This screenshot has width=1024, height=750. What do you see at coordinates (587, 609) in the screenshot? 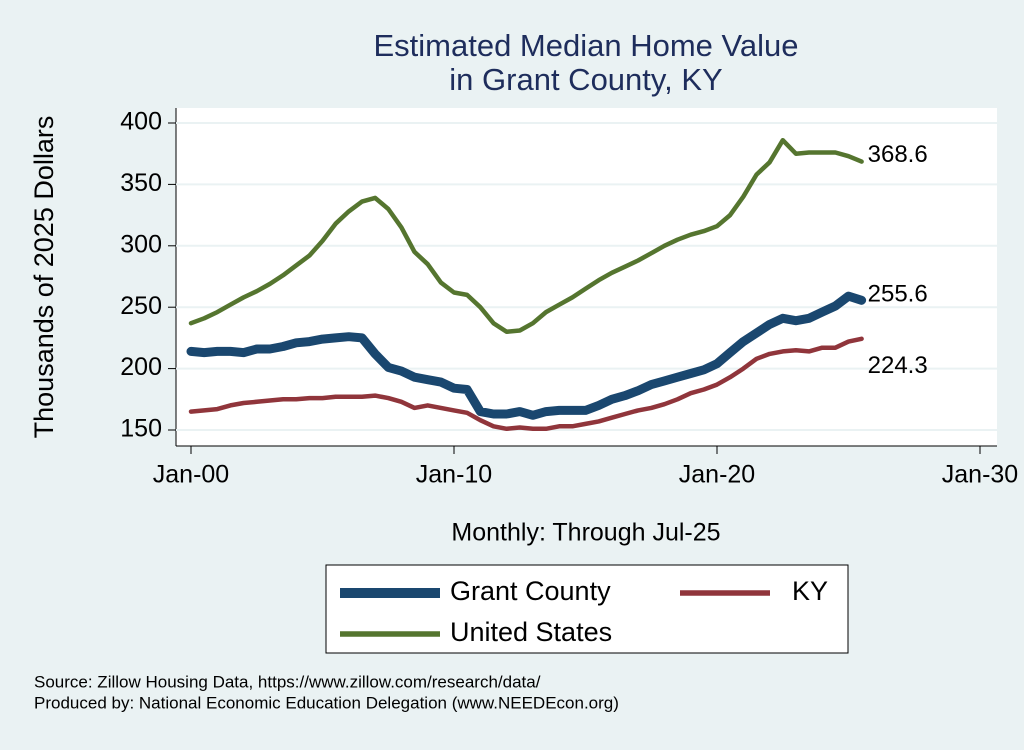
I see `legend-box` at bounding box center [587, 609].